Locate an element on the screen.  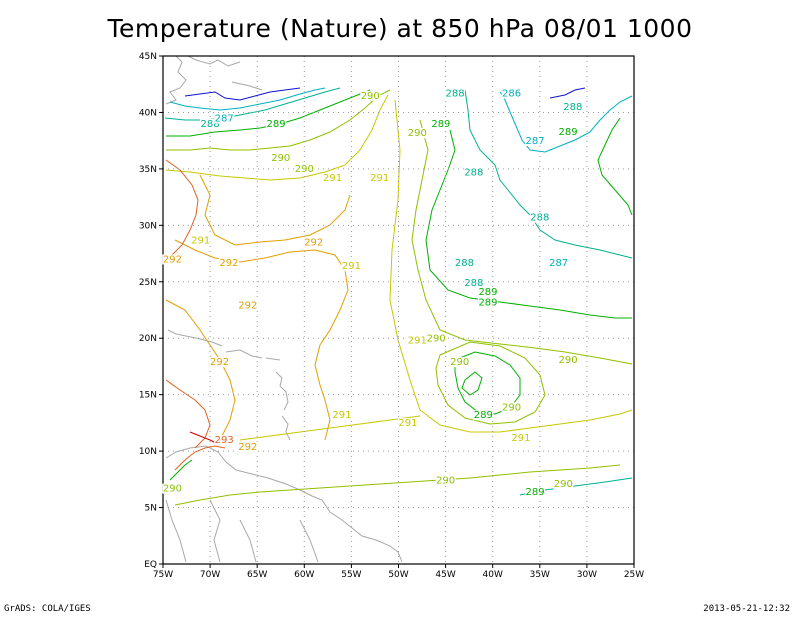
x-tick-label: 60W is located at coordinates (304, 575).